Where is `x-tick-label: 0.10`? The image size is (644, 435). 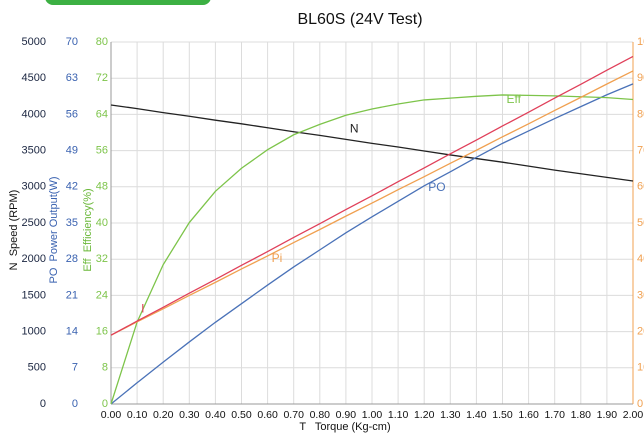
x-tick-label: 0.10 is located at coordinates (137, 415).